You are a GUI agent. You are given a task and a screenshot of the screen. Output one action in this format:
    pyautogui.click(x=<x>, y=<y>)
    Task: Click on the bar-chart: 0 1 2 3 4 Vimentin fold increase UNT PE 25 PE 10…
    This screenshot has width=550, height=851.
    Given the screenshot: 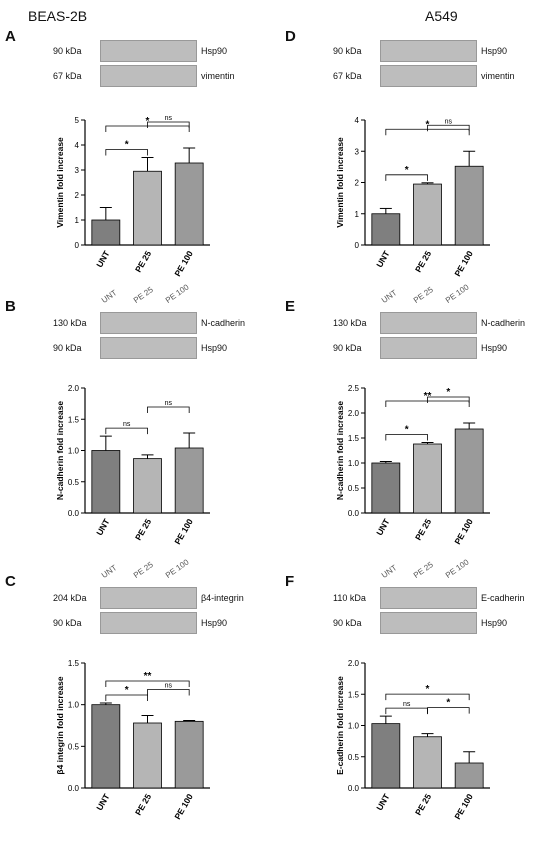 What is the action you would take?
    pyautogui.click(x=412, y=197)
    